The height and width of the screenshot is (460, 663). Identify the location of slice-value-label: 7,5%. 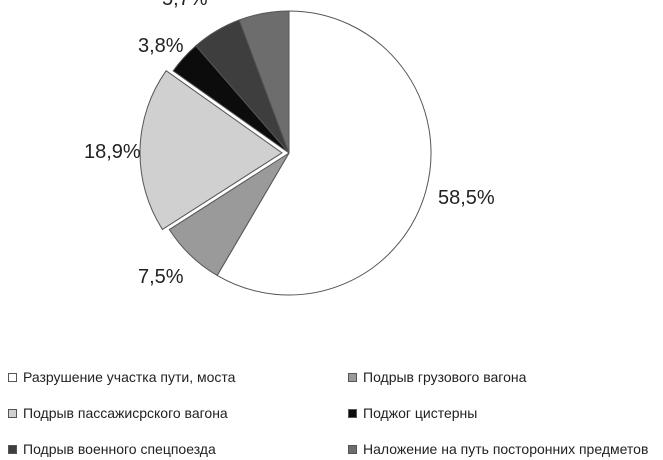
(161, 277).